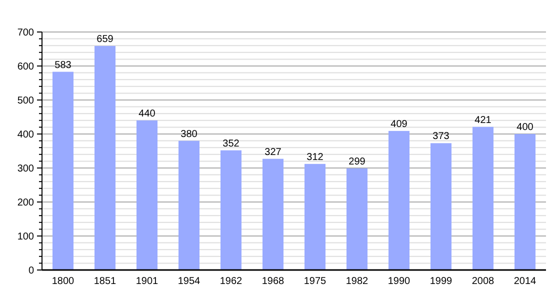 The height and width of the screenshot is (300, 550). What do you see at coordinates (63, 65) in the screenshot?
I see `data-label: 583` at bounding box center [63, 65].